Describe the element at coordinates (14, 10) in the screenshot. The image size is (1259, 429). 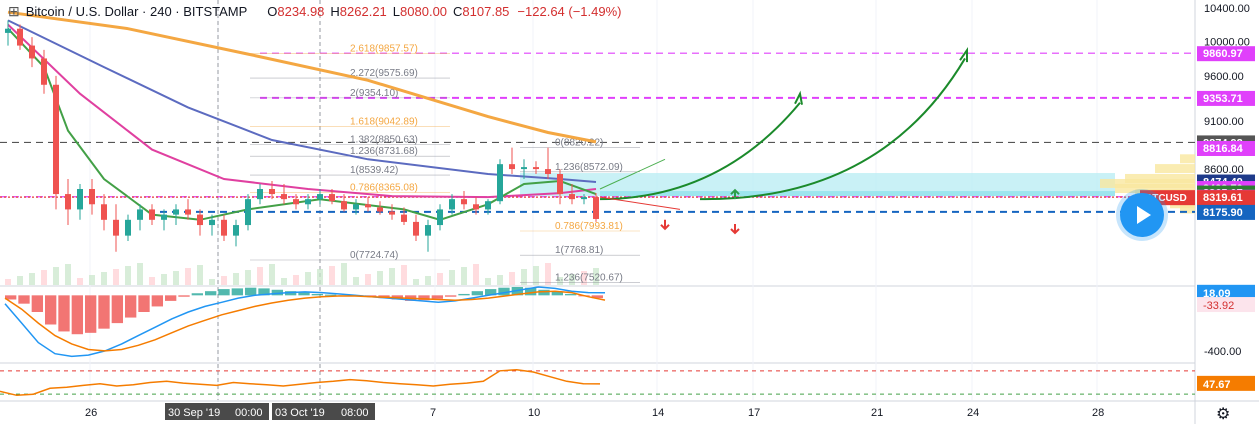
I see `compare-plus-icon: ⊞` at that location.